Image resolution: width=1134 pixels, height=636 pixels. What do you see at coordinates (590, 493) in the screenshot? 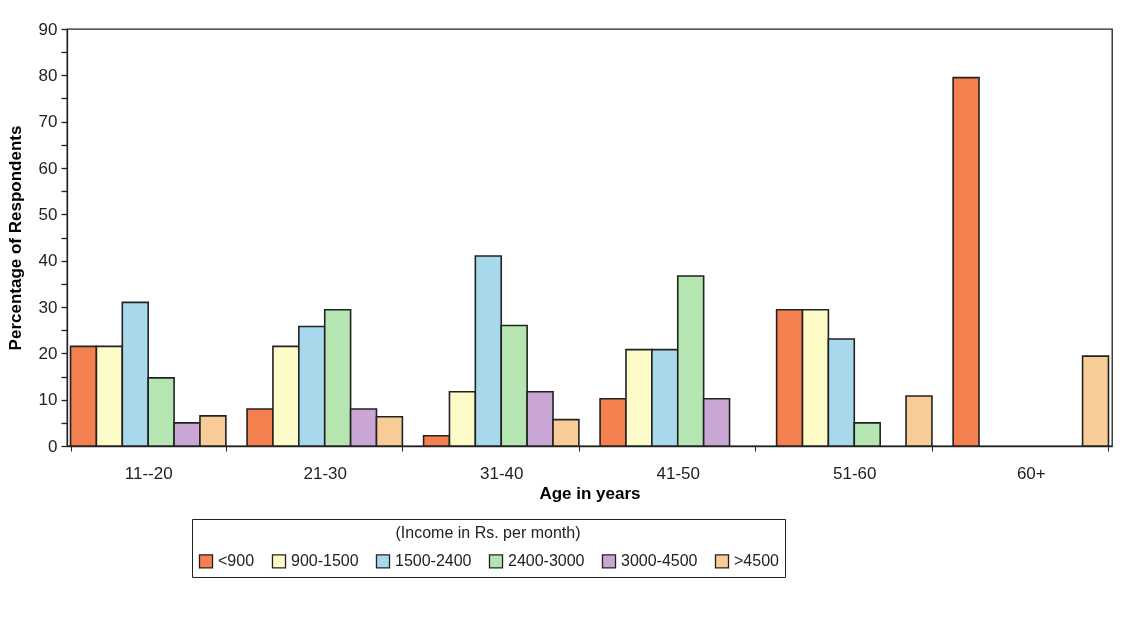
I see `x-axis-title: Age in years` at bounding box center [590, 493].